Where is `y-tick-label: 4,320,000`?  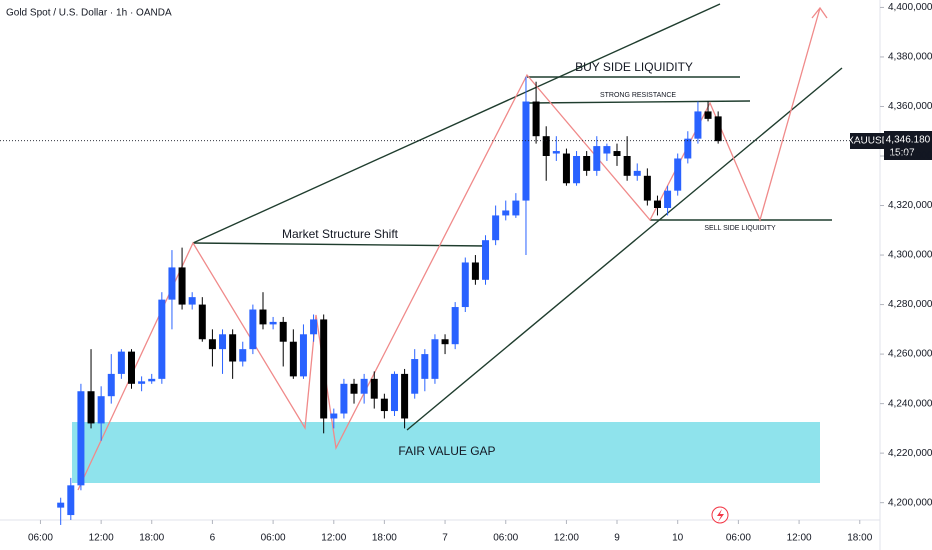
y-tick-label: 4,320,000 is located at coordinates (910, 205).